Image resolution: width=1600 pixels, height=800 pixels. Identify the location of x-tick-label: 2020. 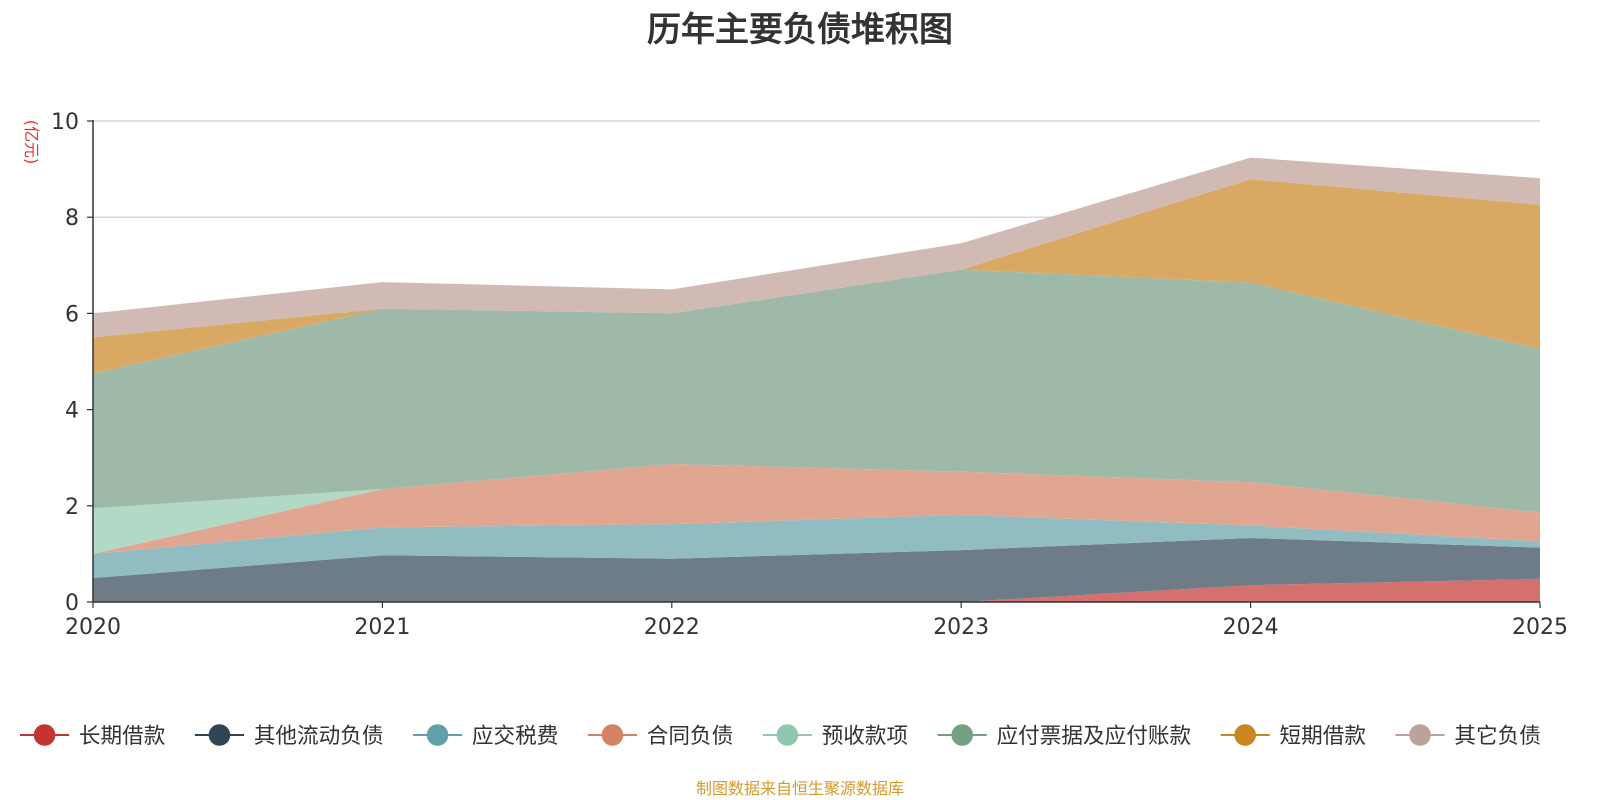
(93, 627).